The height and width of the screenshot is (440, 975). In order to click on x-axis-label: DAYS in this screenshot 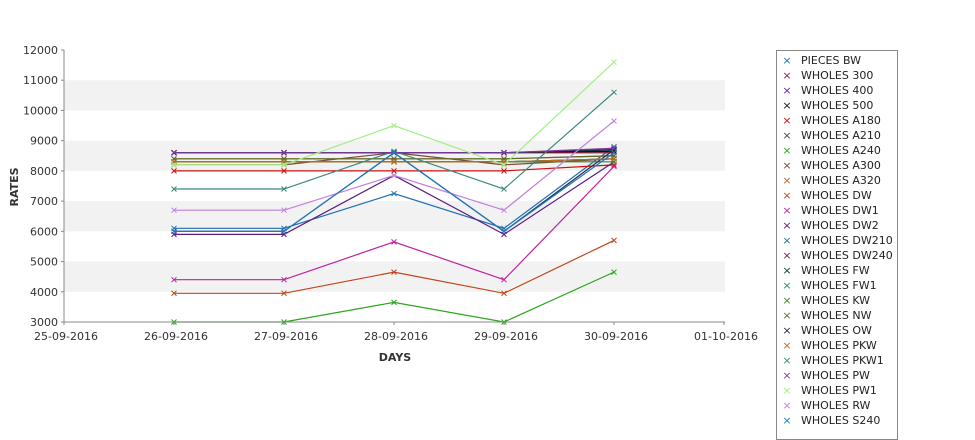, I will do `click(395, 357)`.